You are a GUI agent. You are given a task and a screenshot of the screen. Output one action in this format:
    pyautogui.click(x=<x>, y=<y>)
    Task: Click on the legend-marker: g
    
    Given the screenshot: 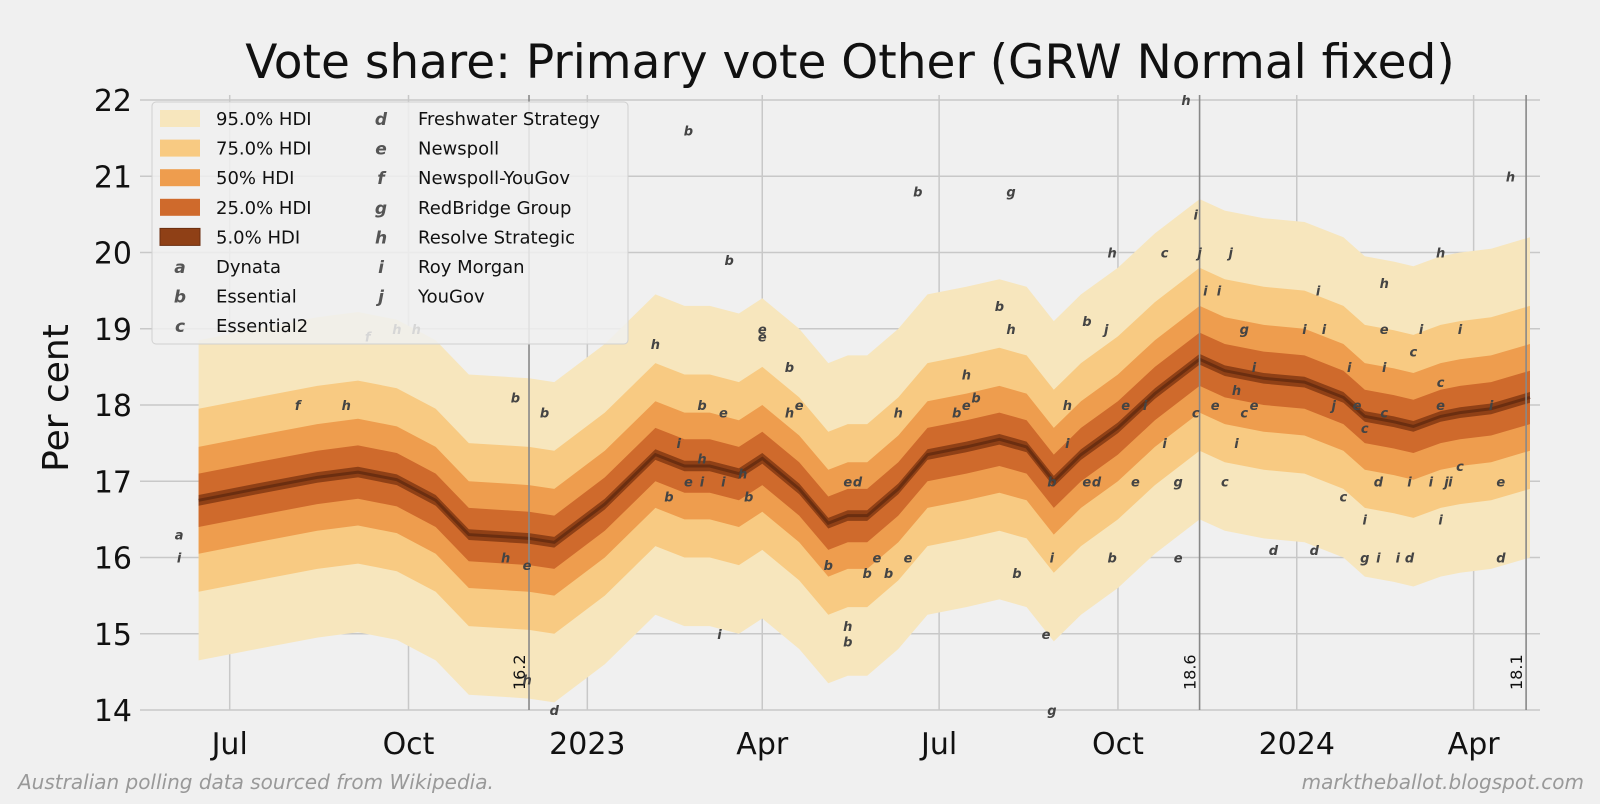 What is the action you would take?
    pyautogui.click(x=381, y=209)
    